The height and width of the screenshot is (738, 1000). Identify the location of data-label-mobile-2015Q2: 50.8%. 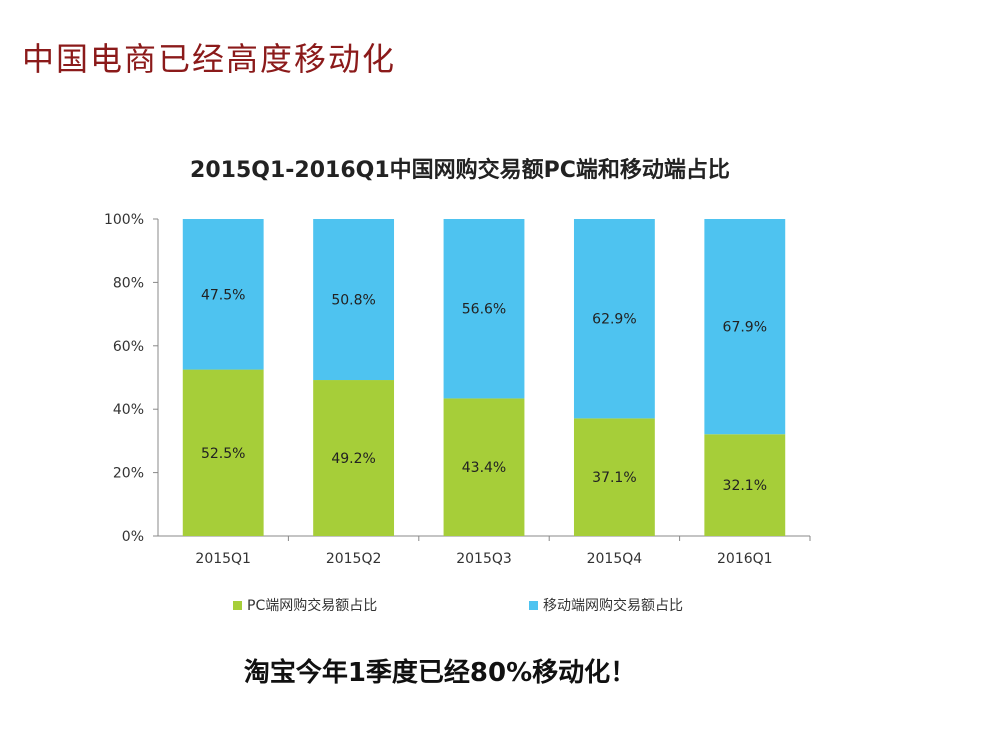
(353, 301).